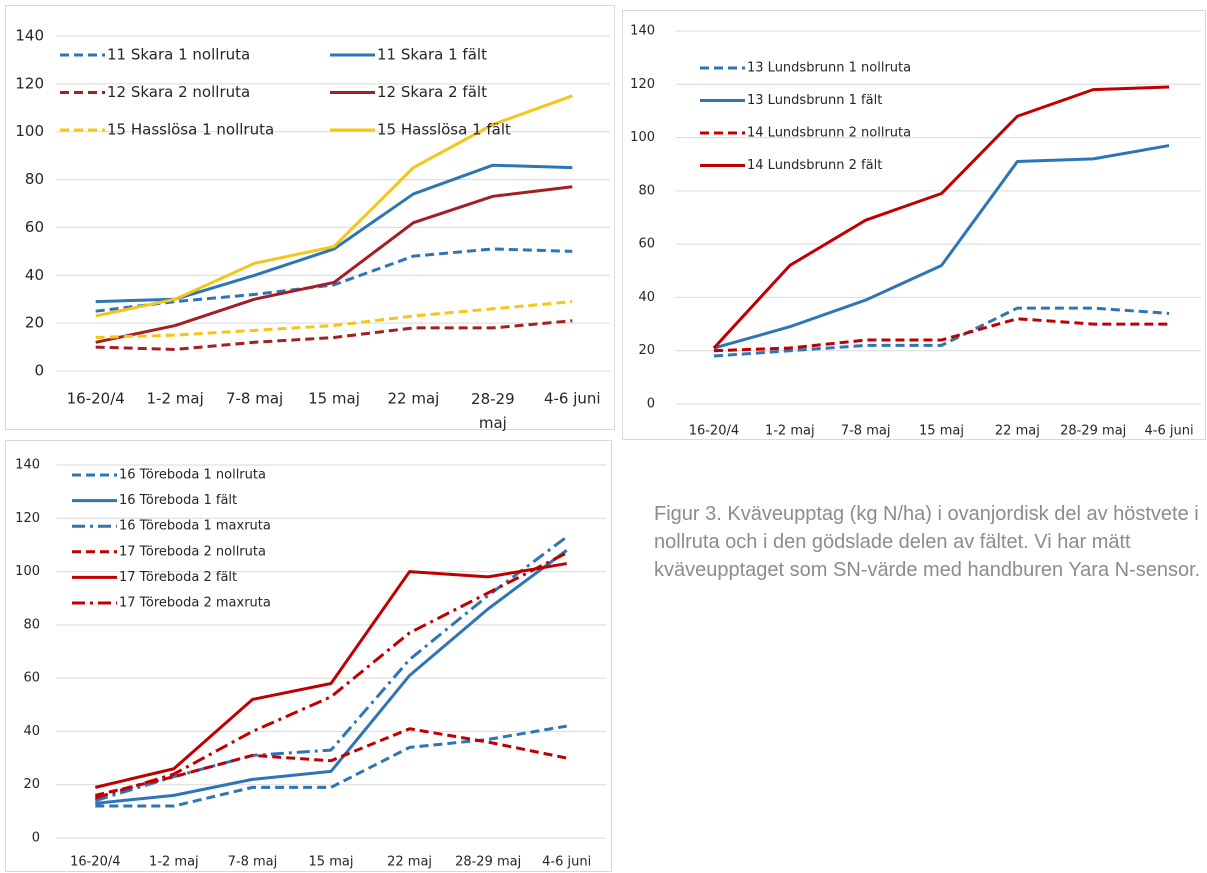 The width and height of the screenshot is (1207, 873). Describe the element at coordinates (178, 577) in the screenshot. I see `legend-label: 17 Töreboda 2 fält` at that location.